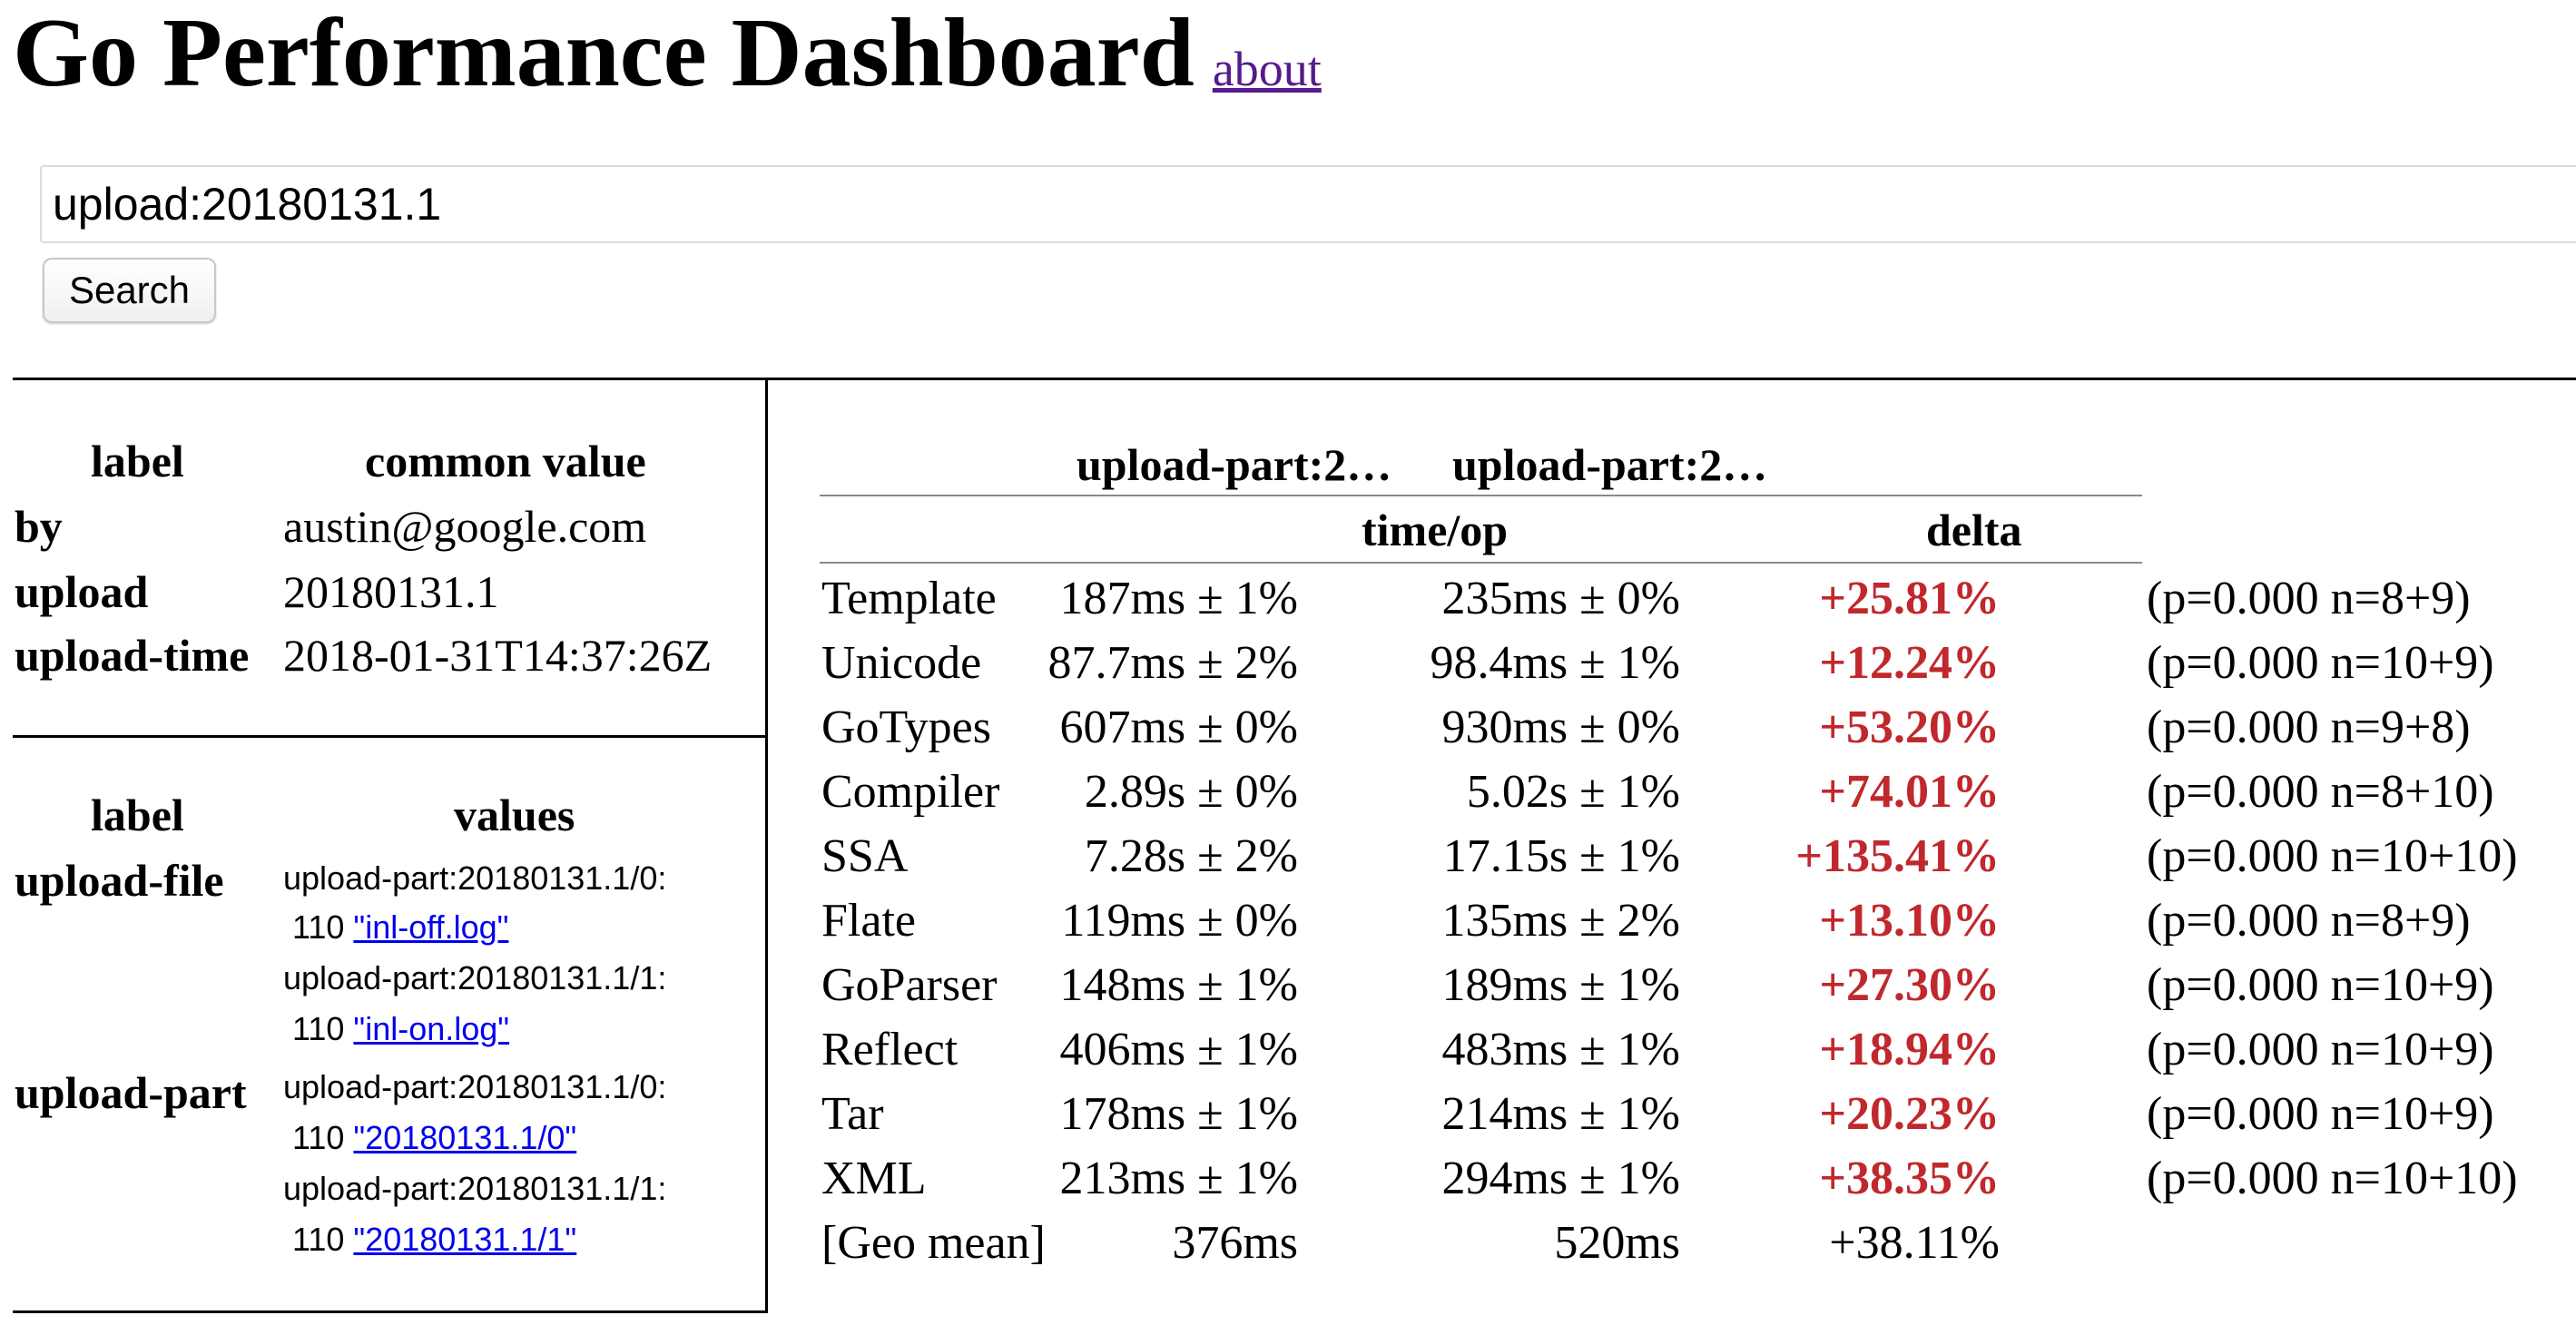  I want to click on geomean-old: 376ms, so click(1235, 1243).